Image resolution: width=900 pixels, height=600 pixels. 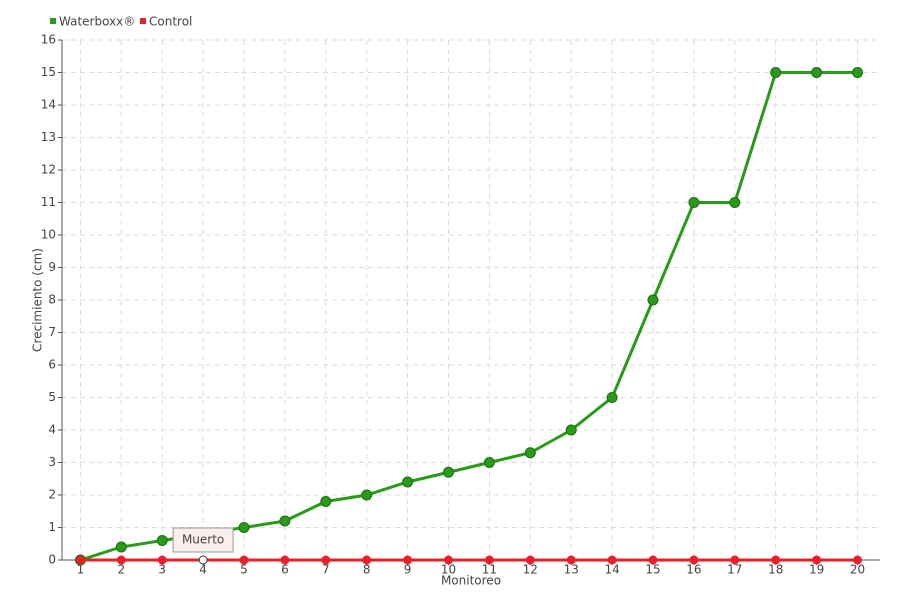 What do you see at coordinates (48, 170) in the screenshot?
I see `y-tick-label: 12` at bounding box center [48, 170].